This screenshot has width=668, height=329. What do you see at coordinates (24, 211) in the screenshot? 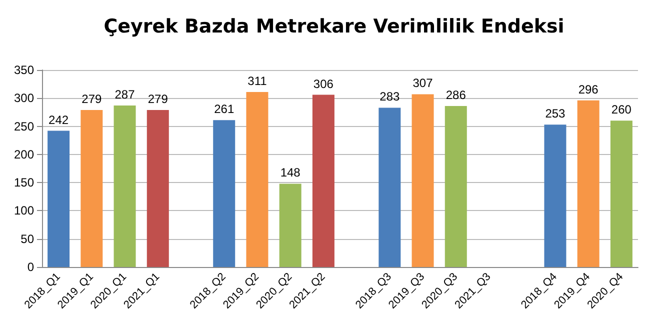
I see `y-tick-label: 100` at bounding box center [24, 211].